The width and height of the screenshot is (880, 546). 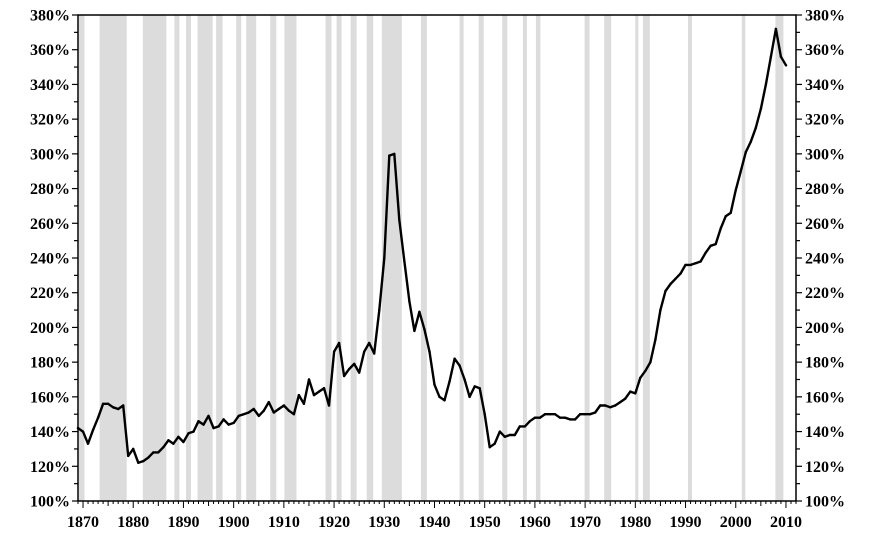 What do you see at coordinates (825, 502) in the screenshot?
I see `y-tick-label-right: 100%` at bounding box center [825, 502].